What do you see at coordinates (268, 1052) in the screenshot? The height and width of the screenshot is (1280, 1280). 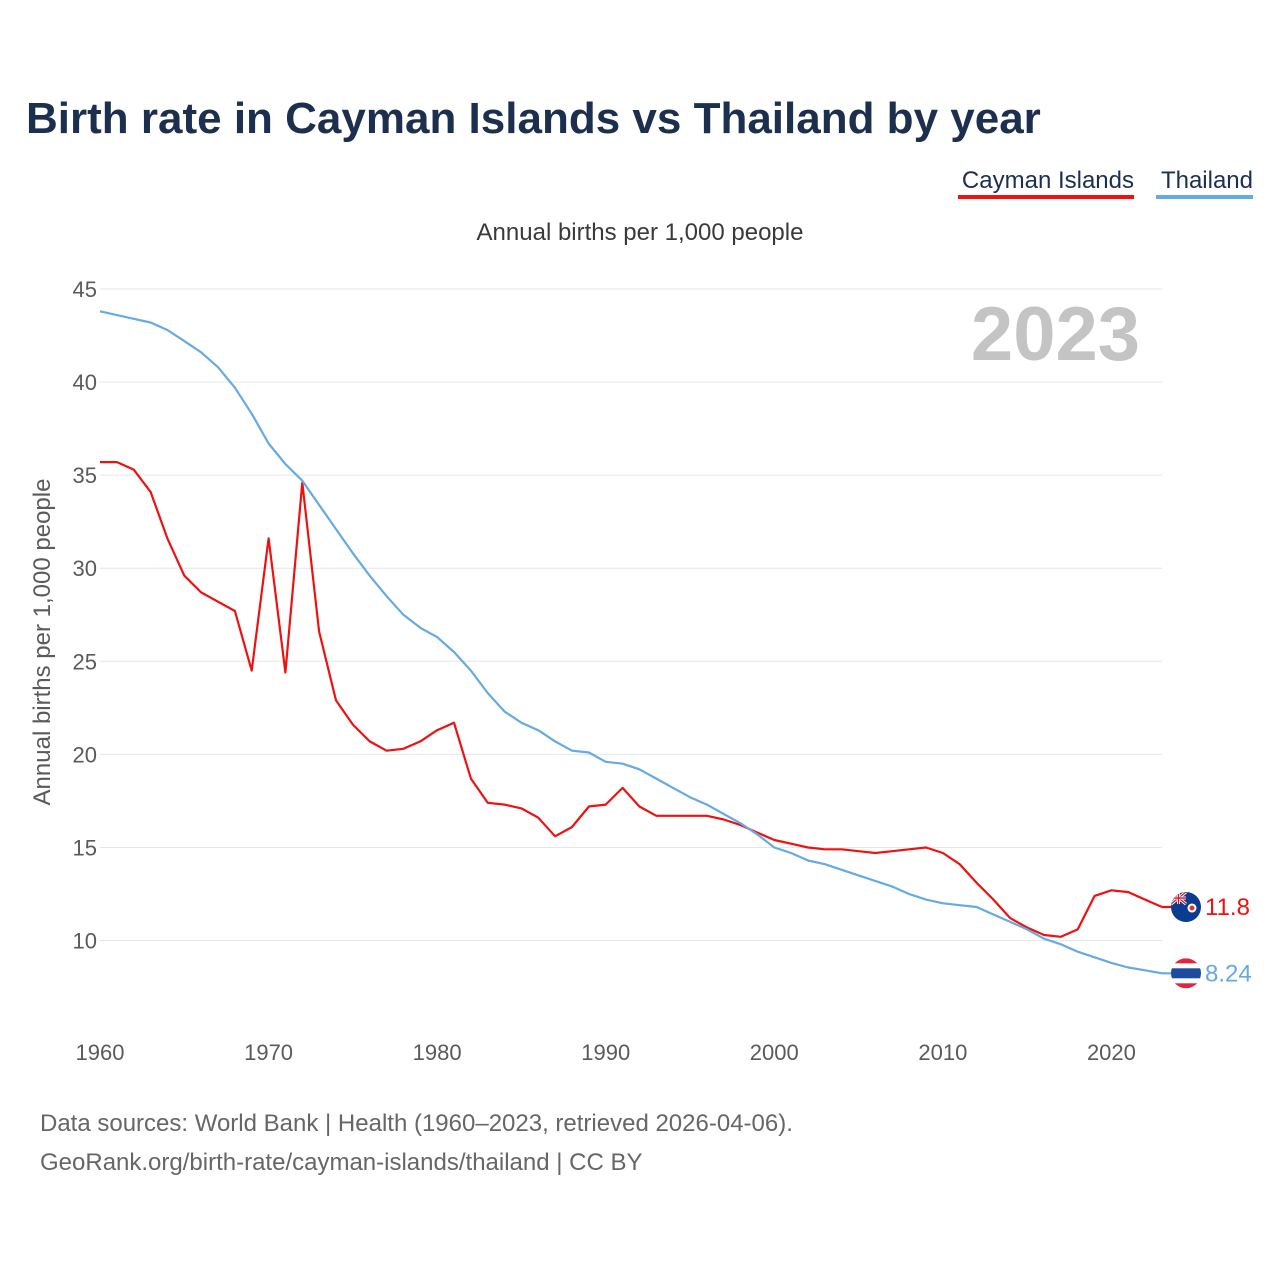 I see `x-tick-label: 1970` at bounding box center [268, 1052].